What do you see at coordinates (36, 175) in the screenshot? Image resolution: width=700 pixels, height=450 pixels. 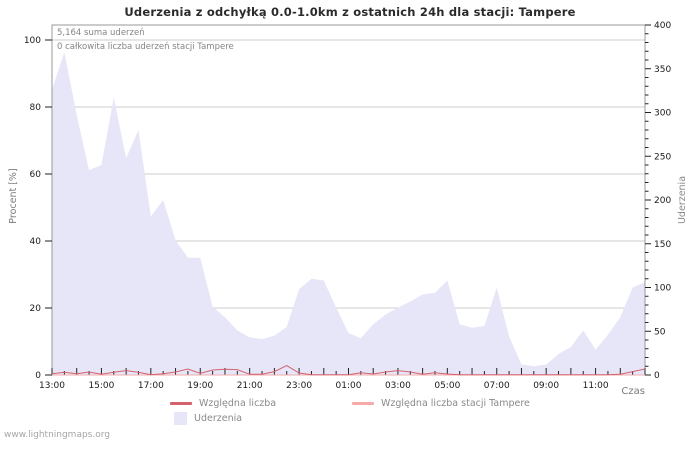 I see `svg-text: 60` at bounding box center [36, 175].